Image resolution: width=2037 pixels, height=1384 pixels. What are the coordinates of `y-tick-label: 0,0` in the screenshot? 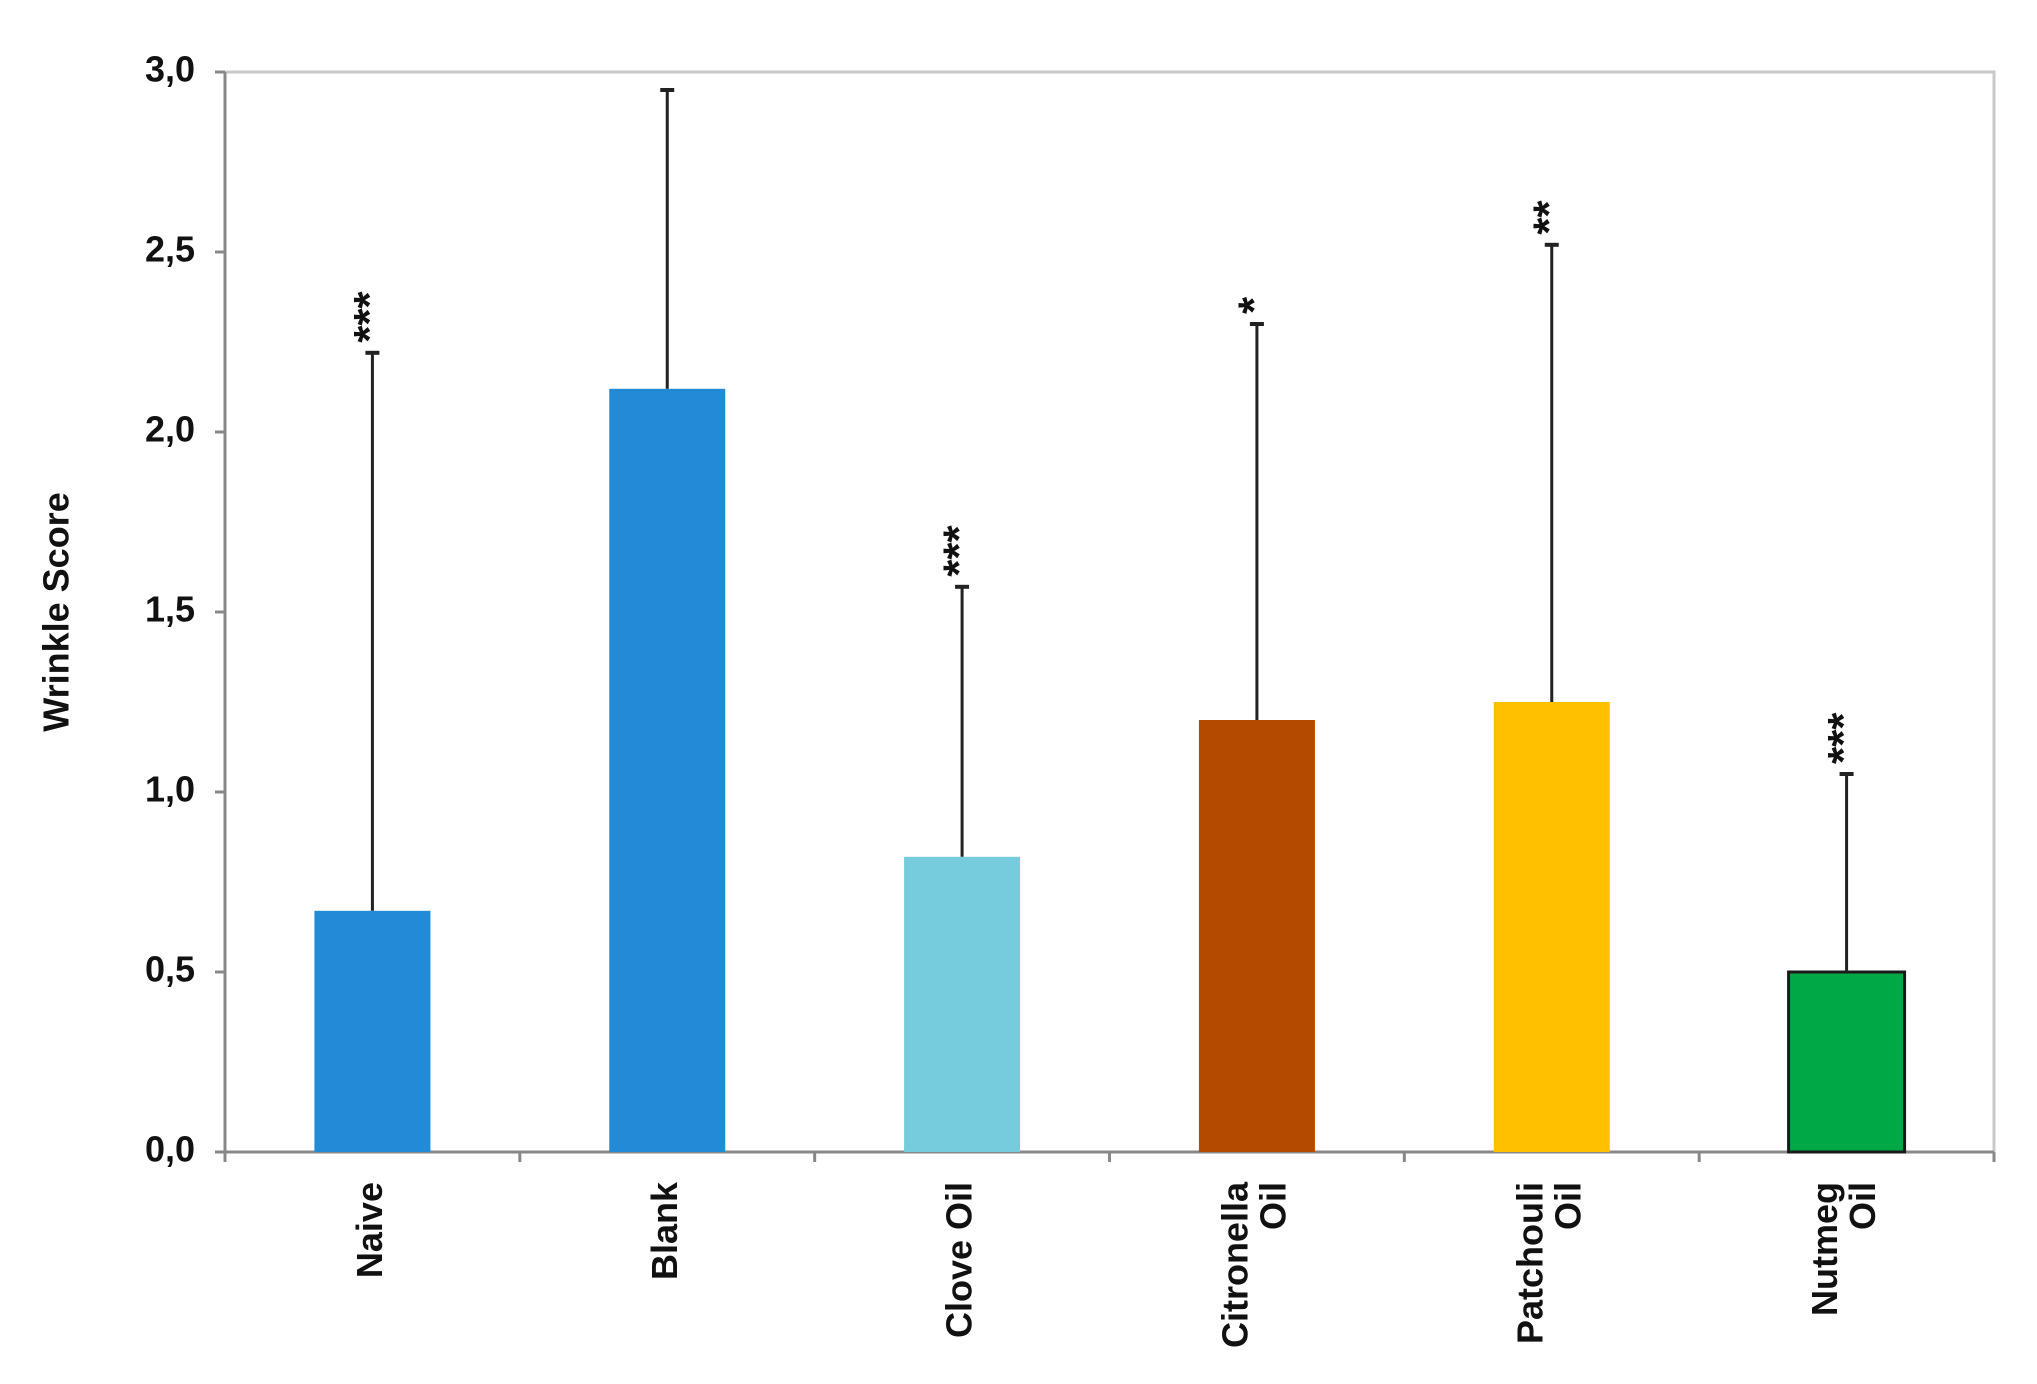 It's located at (170, 1149).